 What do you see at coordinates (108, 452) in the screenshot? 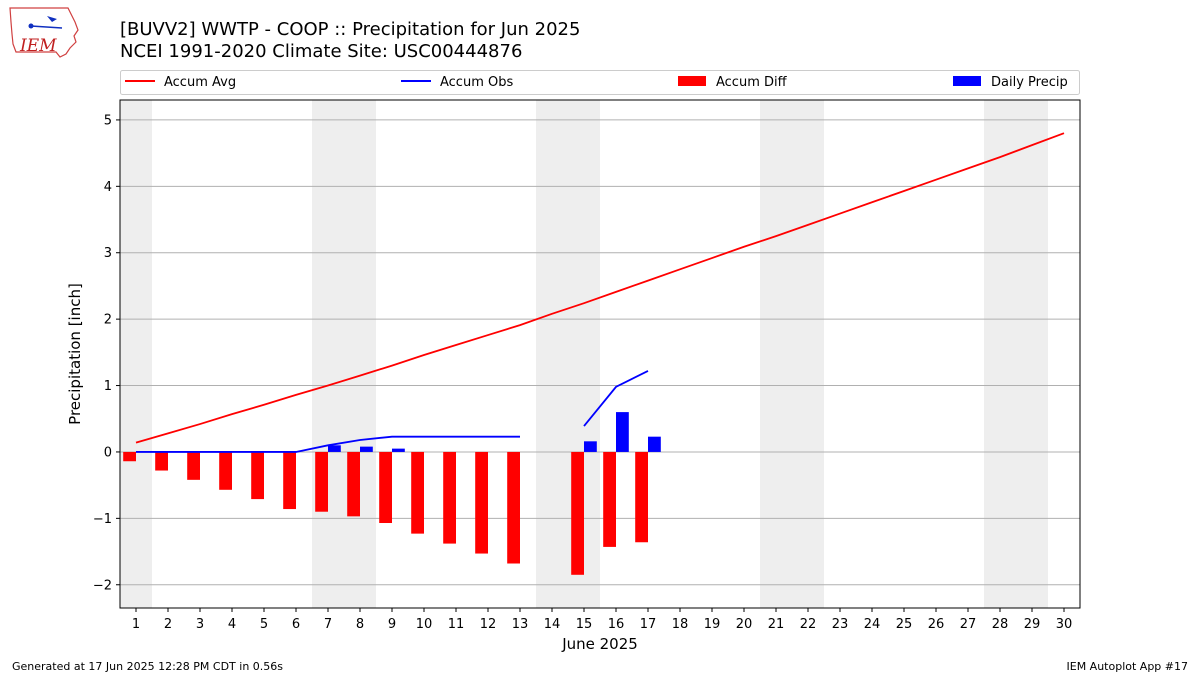
I see `y-tick-label-0: 0` at bounding box center [108, 452].